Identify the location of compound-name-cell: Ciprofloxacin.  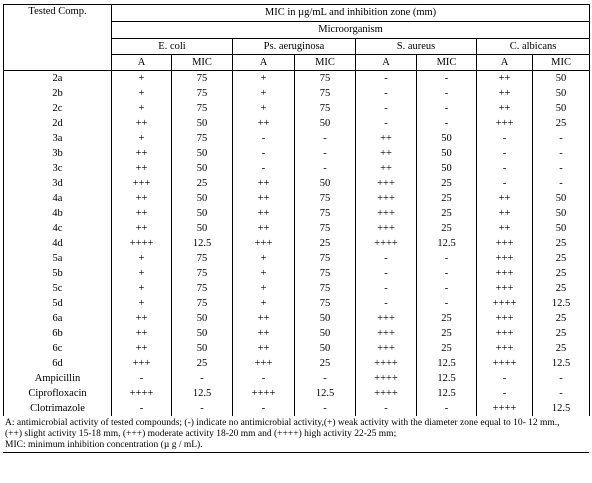
(57, 393).